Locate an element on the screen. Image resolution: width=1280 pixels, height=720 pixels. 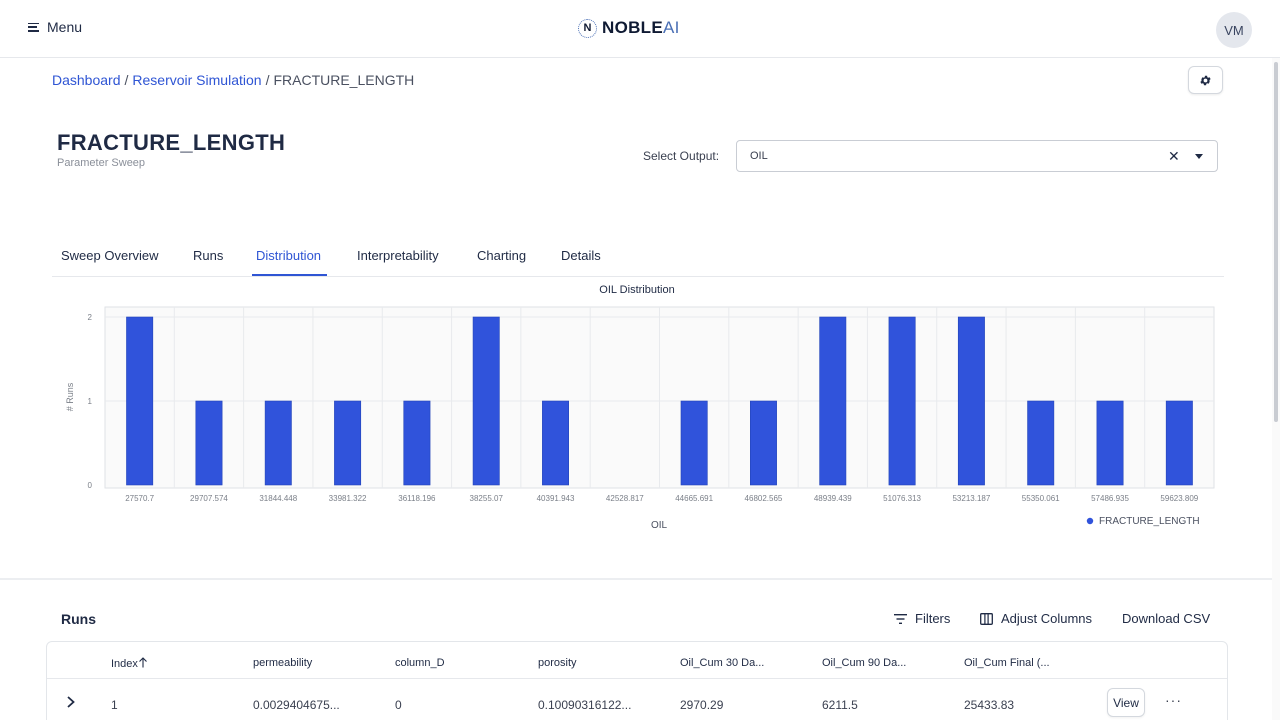
y-axis-ticks: 0 1 2 is located at coordinates (90, 401).